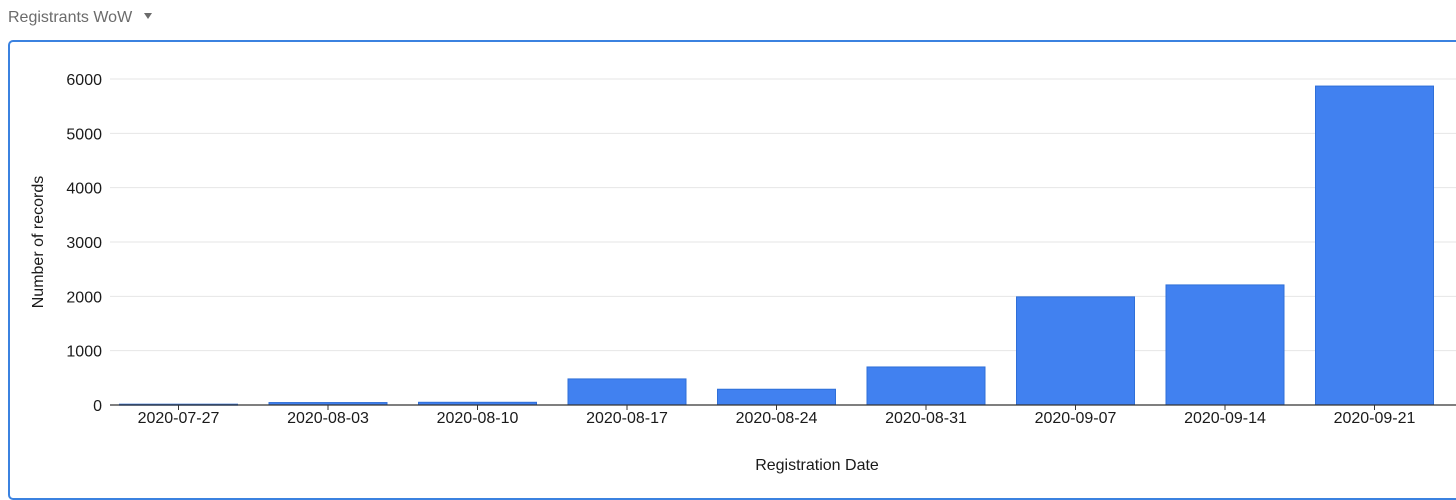 The height and width of the screenshot is (500, 1456). Describe the element at coordinates (1375, 418) in the screenshot. I see `x-tick-label: 2020-09-21` at that location.